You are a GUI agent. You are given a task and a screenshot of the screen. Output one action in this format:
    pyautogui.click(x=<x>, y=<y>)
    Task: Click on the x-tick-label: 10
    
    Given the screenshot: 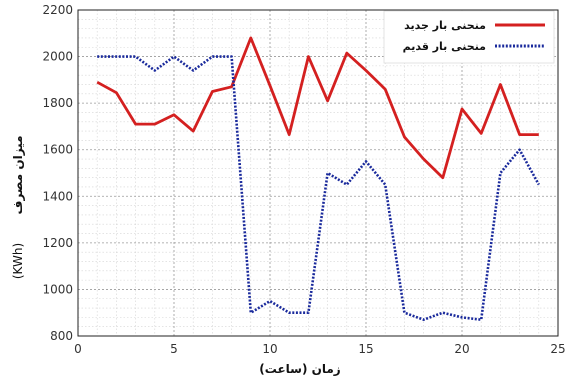 What is the action you would take?
    pyautogui.click(x=269, y=349)
    